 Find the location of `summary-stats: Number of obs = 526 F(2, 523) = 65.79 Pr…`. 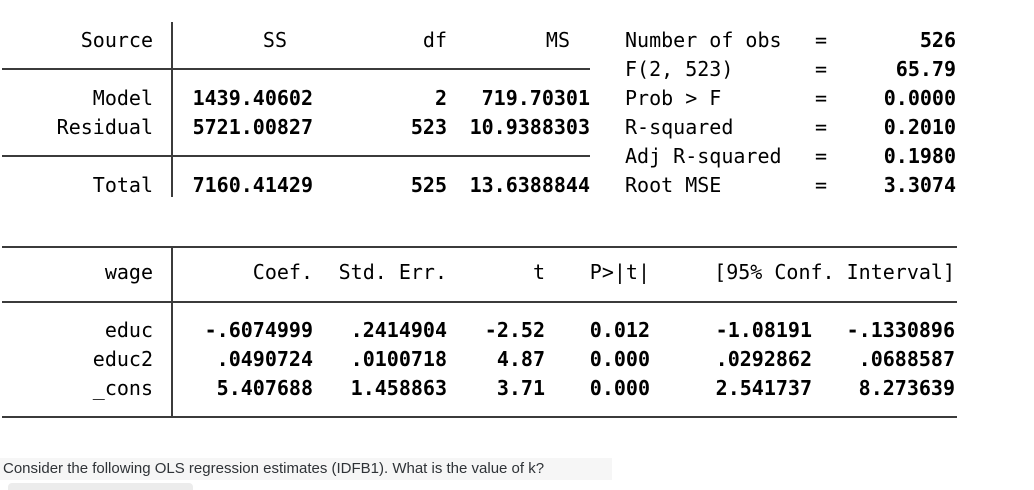

summary-stats: Number of obs = 526 F(2, 523) = 65.79 Pr… is located at coordinates (790, 113).